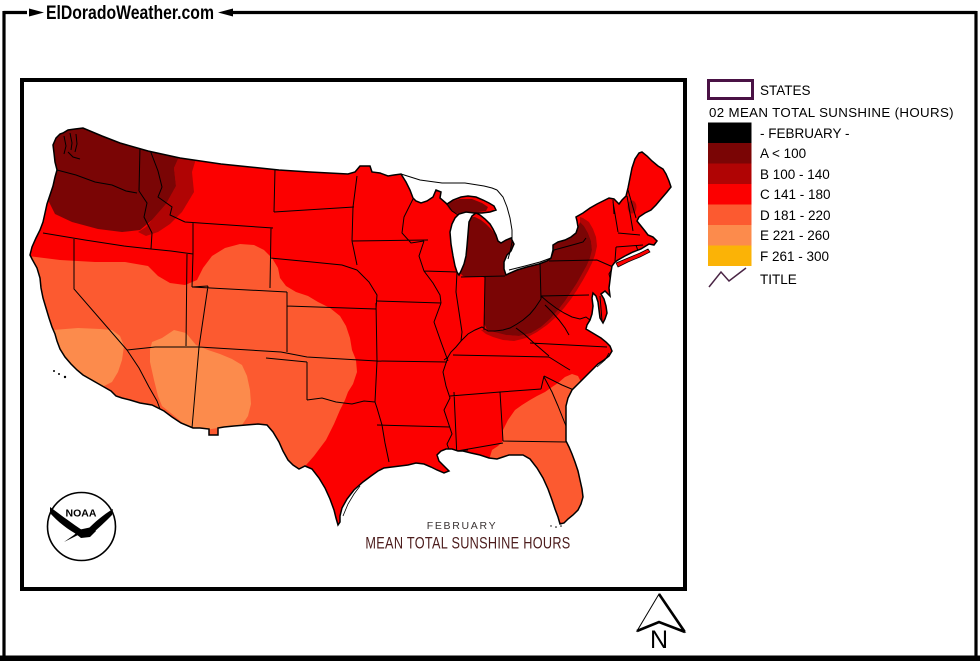  I want to click on svg-text: NOAA, so click(81, 514).